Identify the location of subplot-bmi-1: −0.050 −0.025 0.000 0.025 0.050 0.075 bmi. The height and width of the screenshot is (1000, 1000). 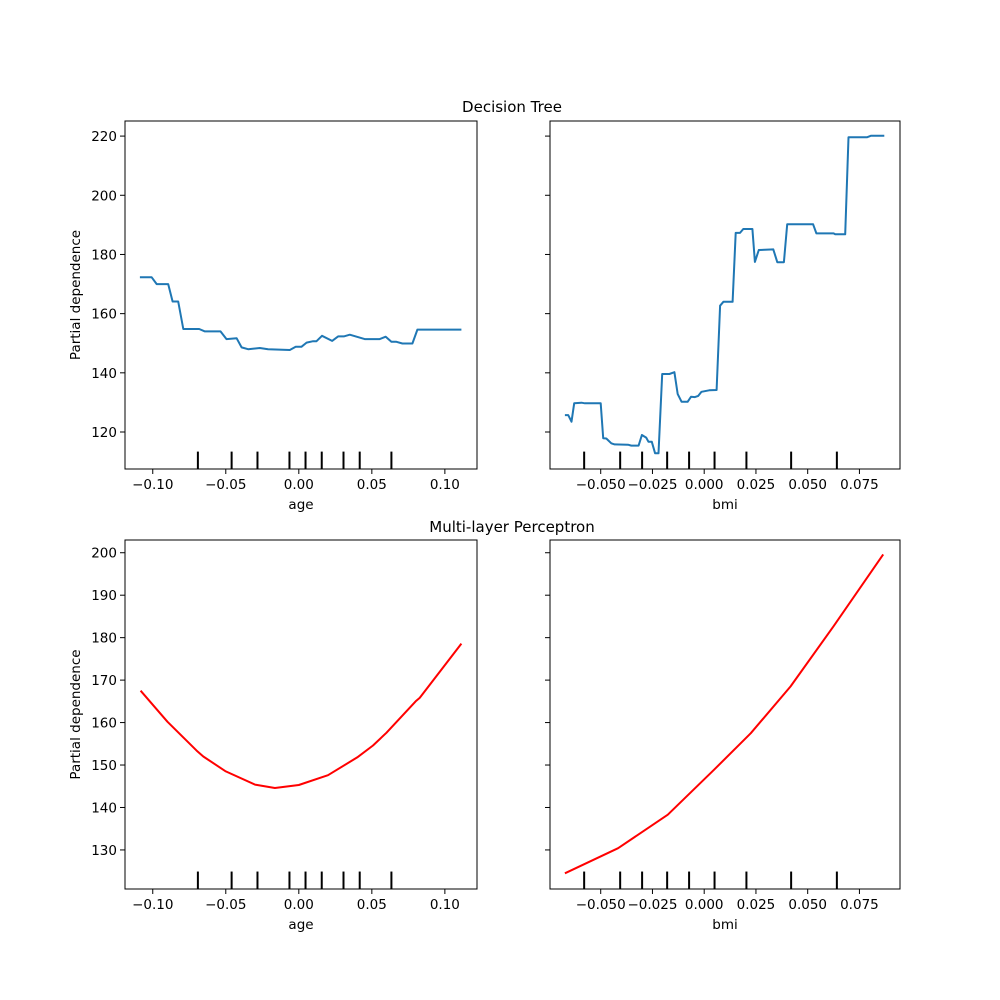
(723, 316).